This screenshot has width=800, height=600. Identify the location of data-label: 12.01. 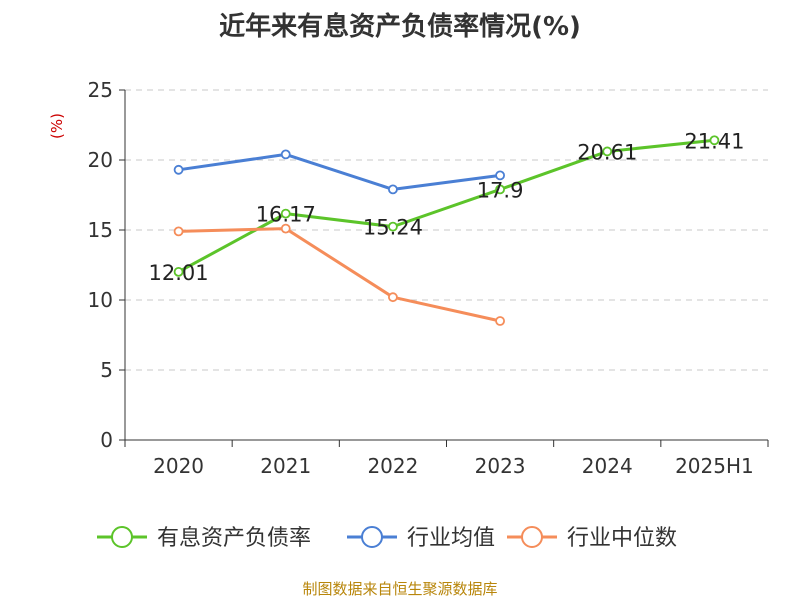
(179, 273).